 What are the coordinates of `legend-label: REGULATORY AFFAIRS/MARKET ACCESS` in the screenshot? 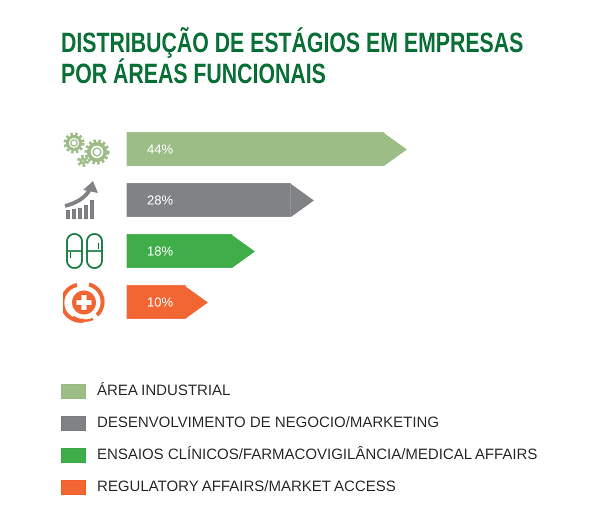 It's located at (246, 487).